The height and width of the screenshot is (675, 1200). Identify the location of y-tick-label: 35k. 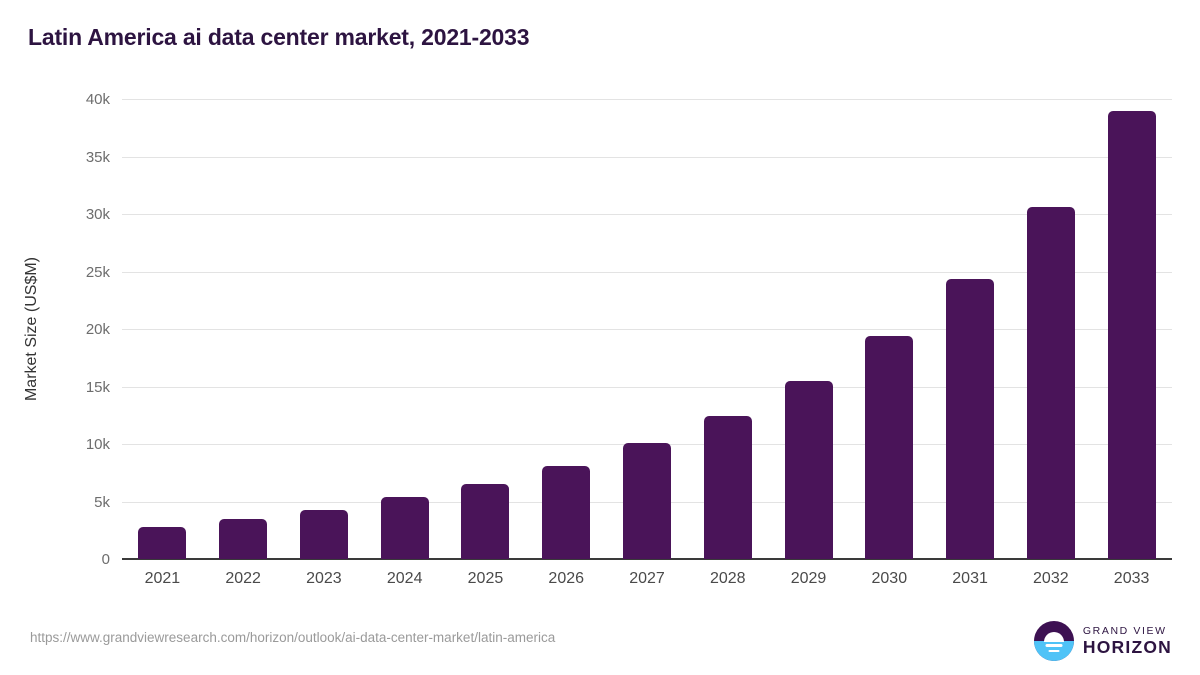
(97, 157).